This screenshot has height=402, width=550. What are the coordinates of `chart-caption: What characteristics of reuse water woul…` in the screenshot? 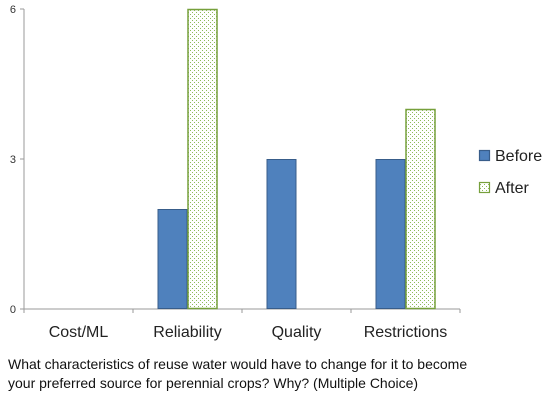 It's located at (278, 374).